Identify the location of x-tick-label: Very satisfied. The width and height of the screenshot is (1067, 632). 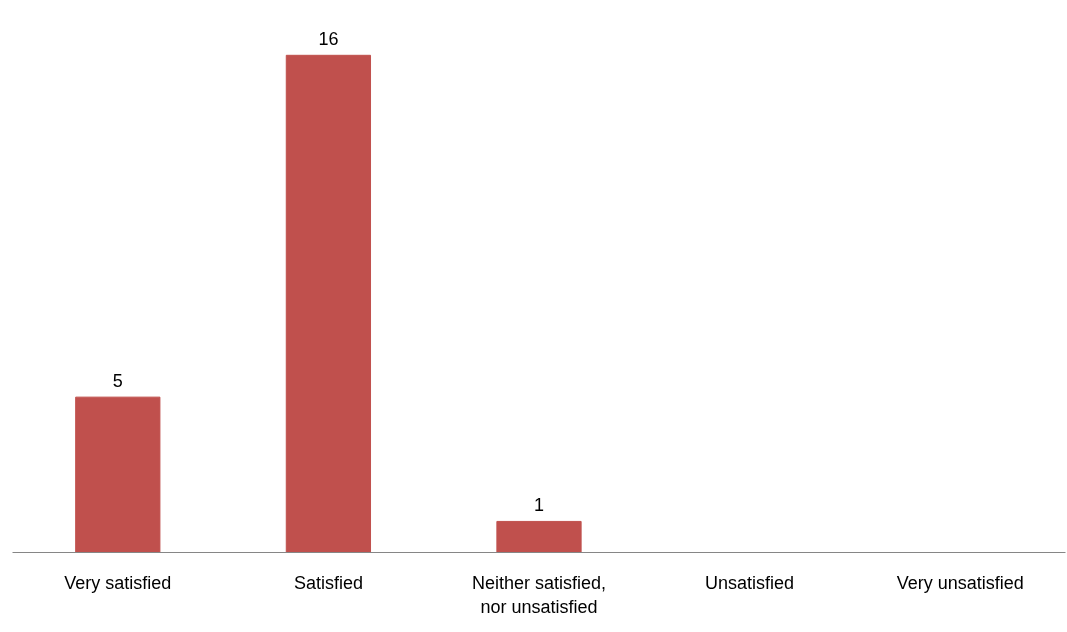
(118, 582).